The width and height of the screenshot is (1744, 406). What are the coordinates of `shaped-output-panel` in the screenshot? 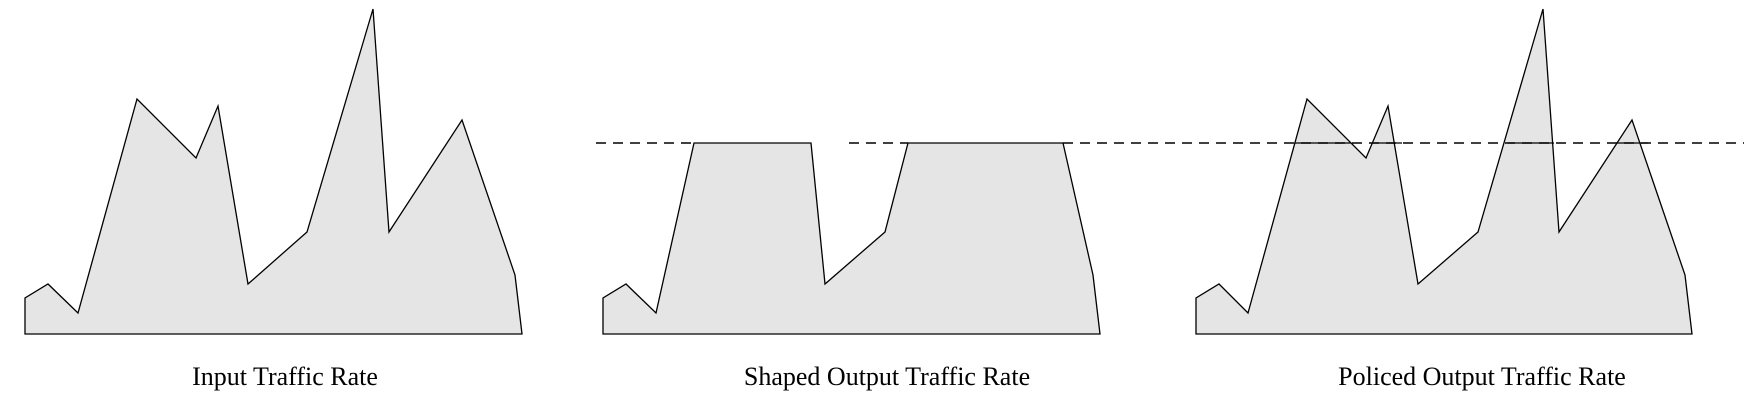 It's located at (848, 238).